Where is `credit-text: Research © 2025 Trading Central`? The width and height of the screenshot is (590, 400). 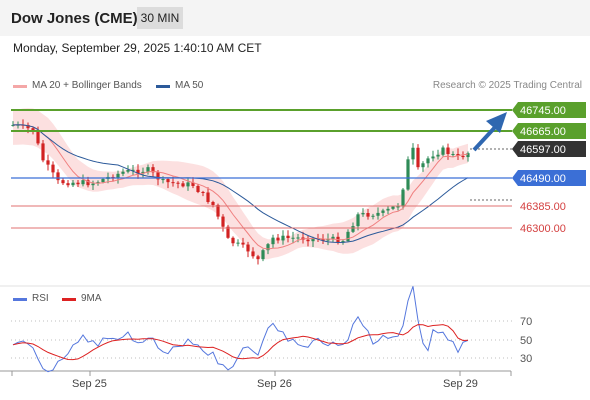
credit-text: Research © 2025 Trading Central is located at coordinates (507, 85).